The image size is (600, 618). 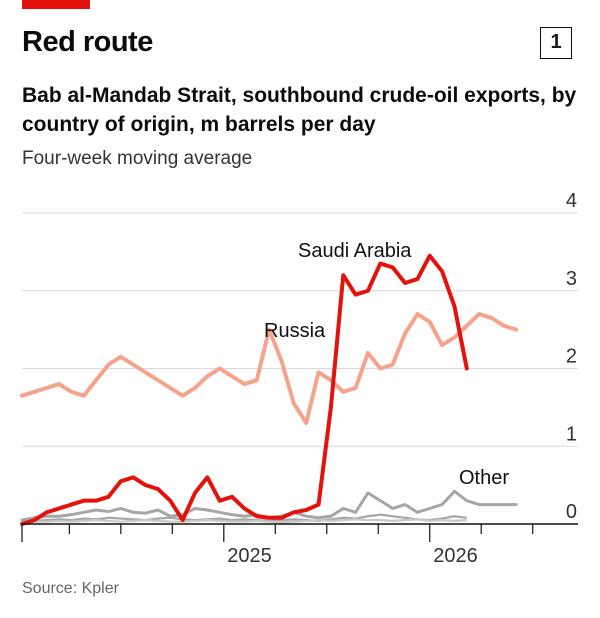 What do you see at coordinates (455, 556) in the screenshot?
I see `x-tick-label-2026: 2026` at bounding box center [455, 556].